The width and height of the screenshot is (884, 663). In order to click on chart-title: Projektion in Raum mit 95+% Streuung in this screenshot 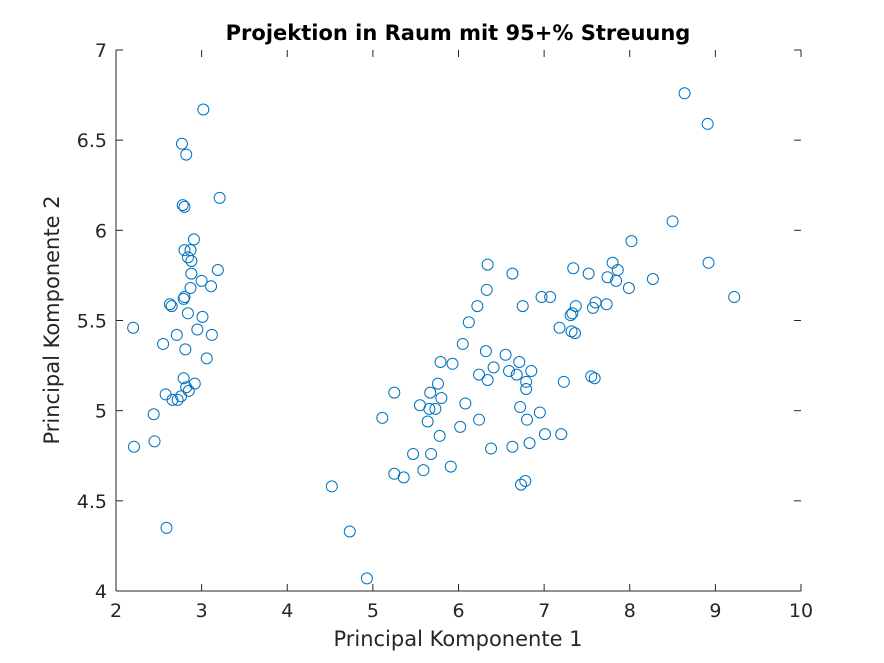, I will do `click(458, 33)`.